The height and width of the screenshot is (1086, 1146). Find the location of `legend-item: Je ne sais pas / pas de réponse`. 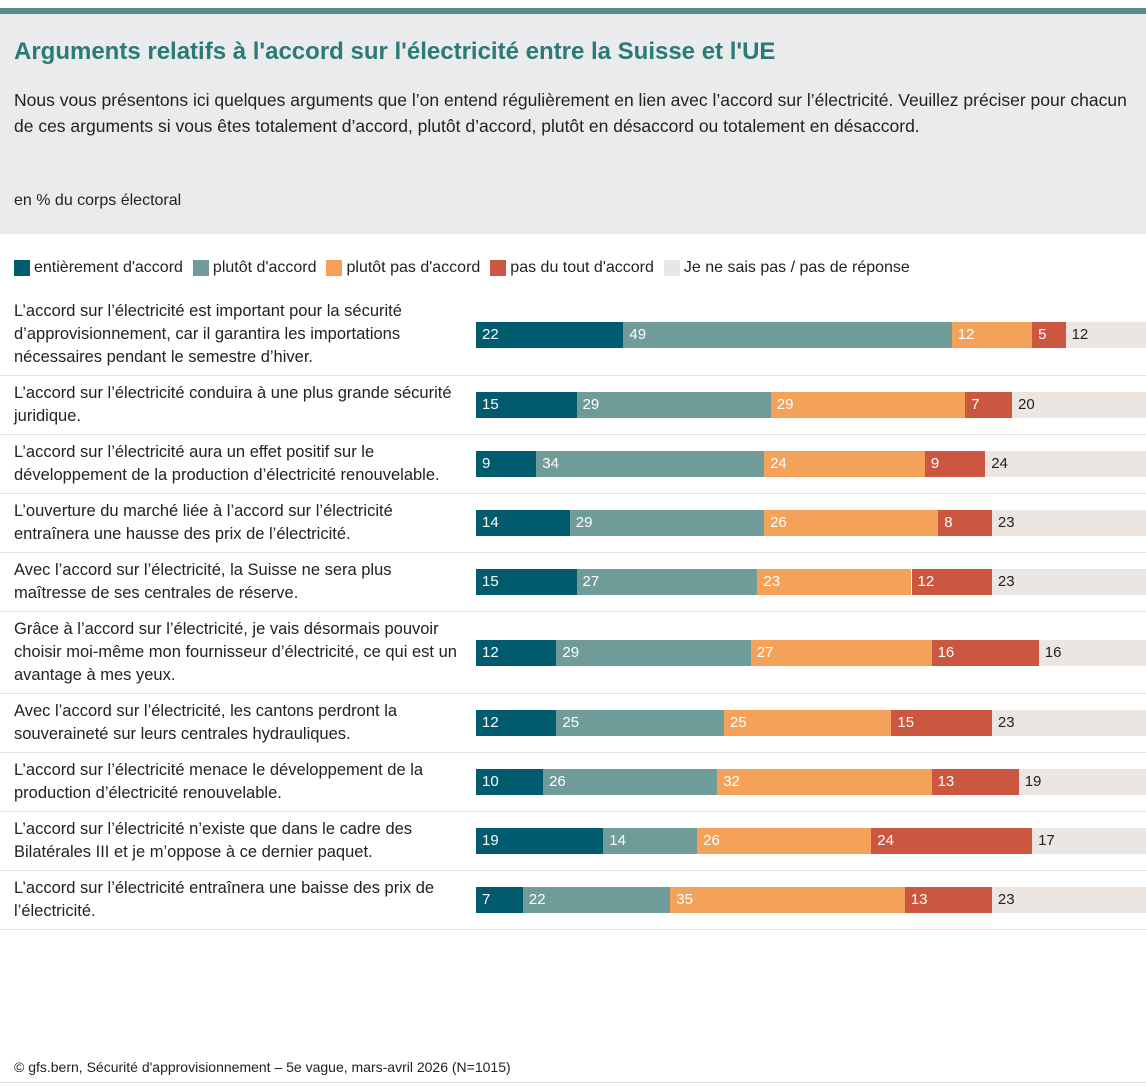

legend-item: Je ne sais pas / pas de réponse is located at coordinates (786, 268).